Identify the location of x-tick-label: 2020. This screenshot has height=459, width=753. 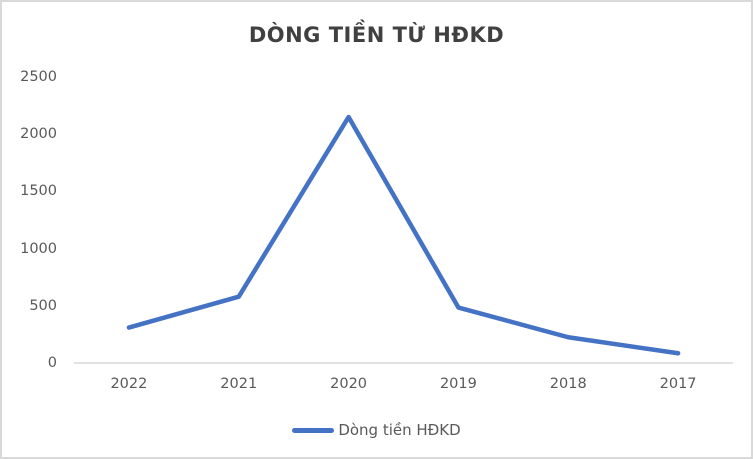
(349, 384).